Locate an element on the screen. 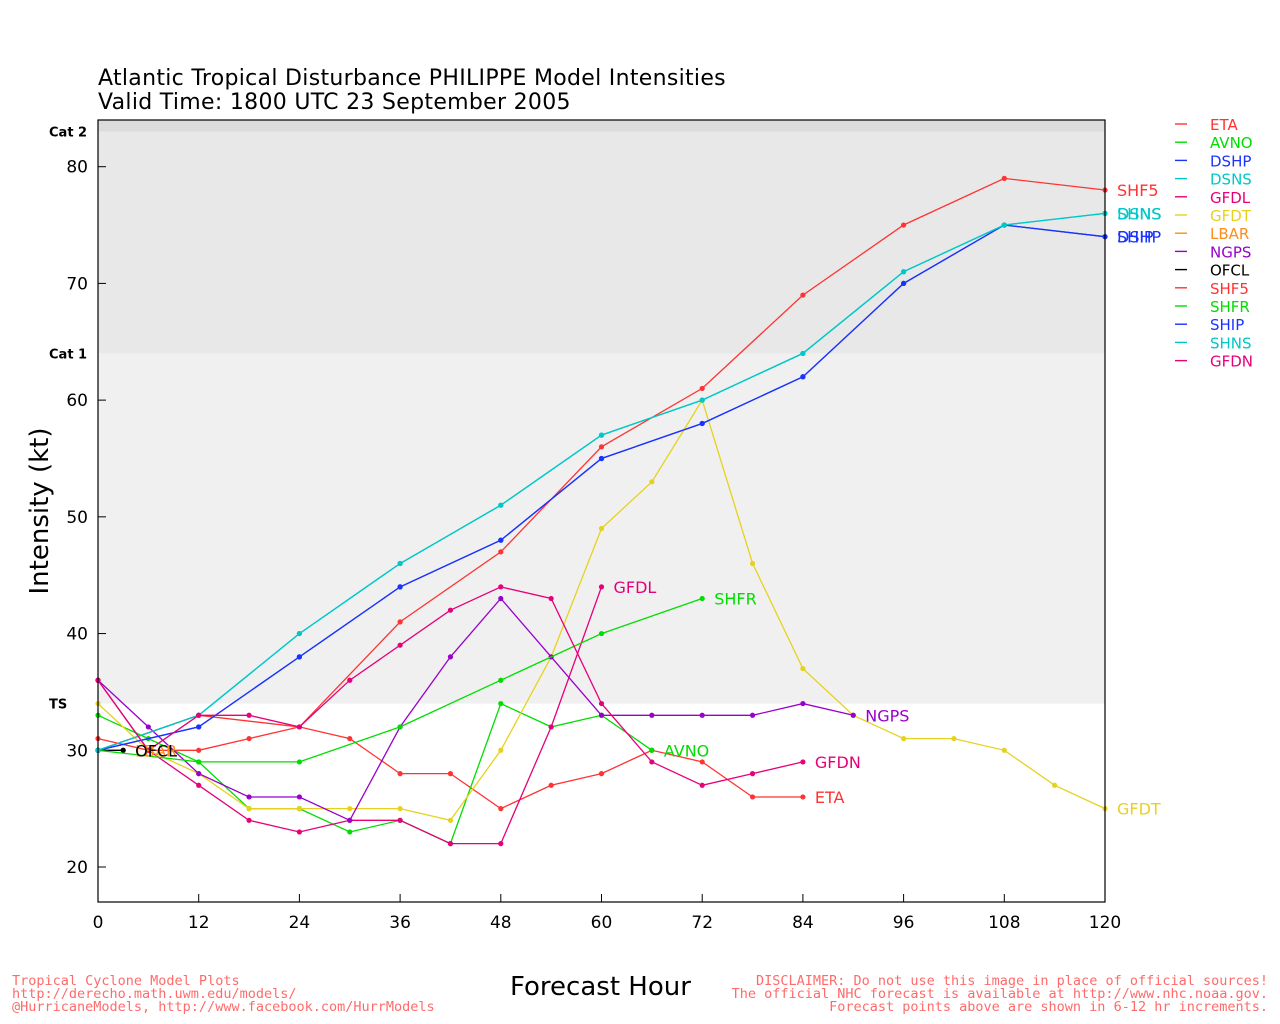 The width and height of the screenshot is (1280, 1024). legend-entry: SHF5 is located at coordinates (1229, 289).